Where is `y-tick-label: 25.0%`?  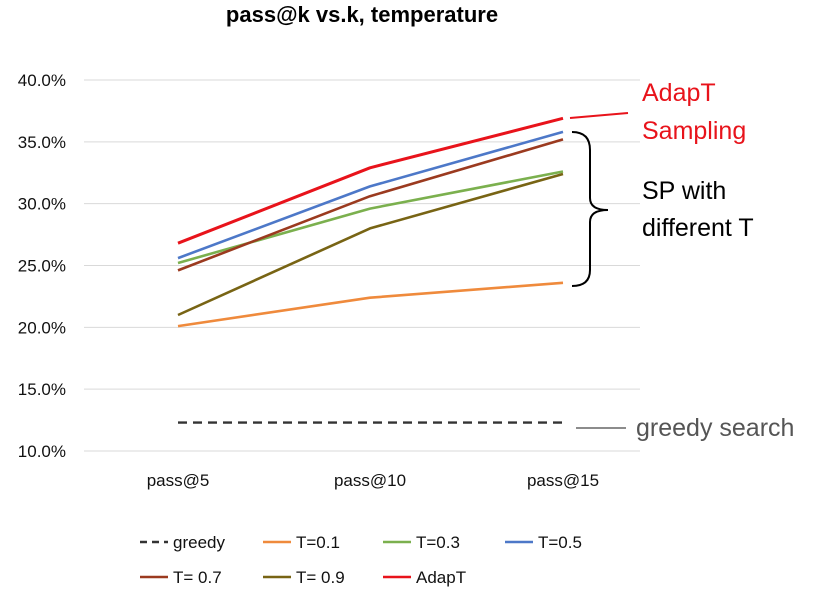
y-tick-label: 25.0% is located at coordinates (42, 266).